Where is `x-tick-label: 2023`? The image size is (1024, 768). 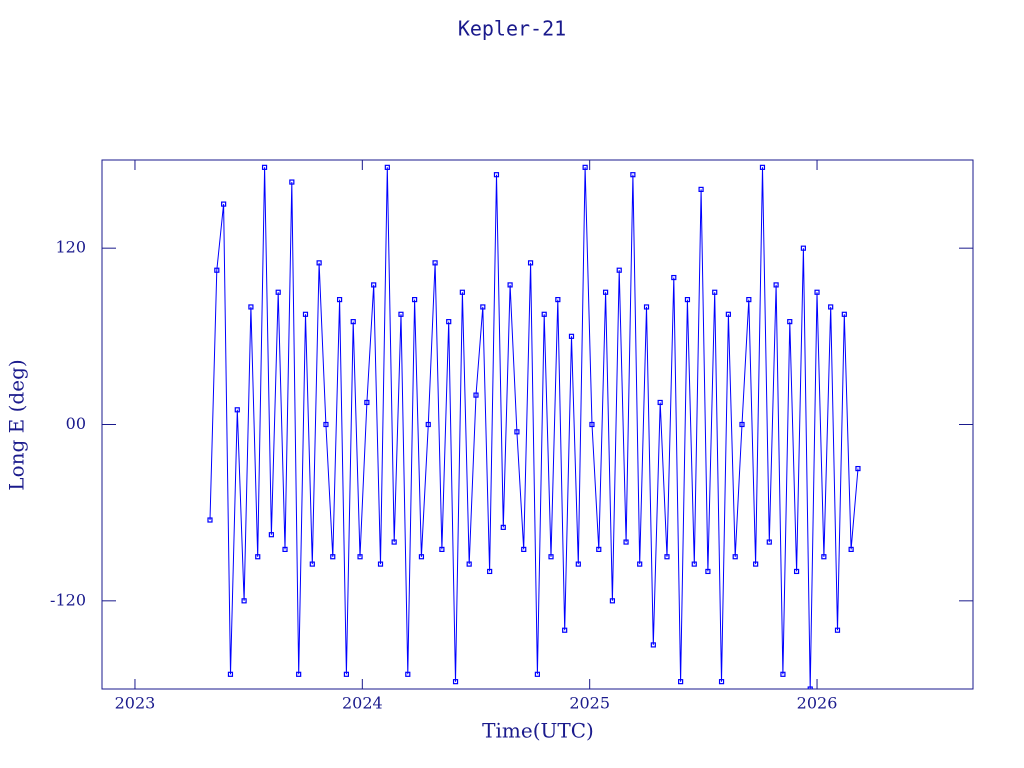
x-tick-label: 2023 is located at coordinates (135, 703).